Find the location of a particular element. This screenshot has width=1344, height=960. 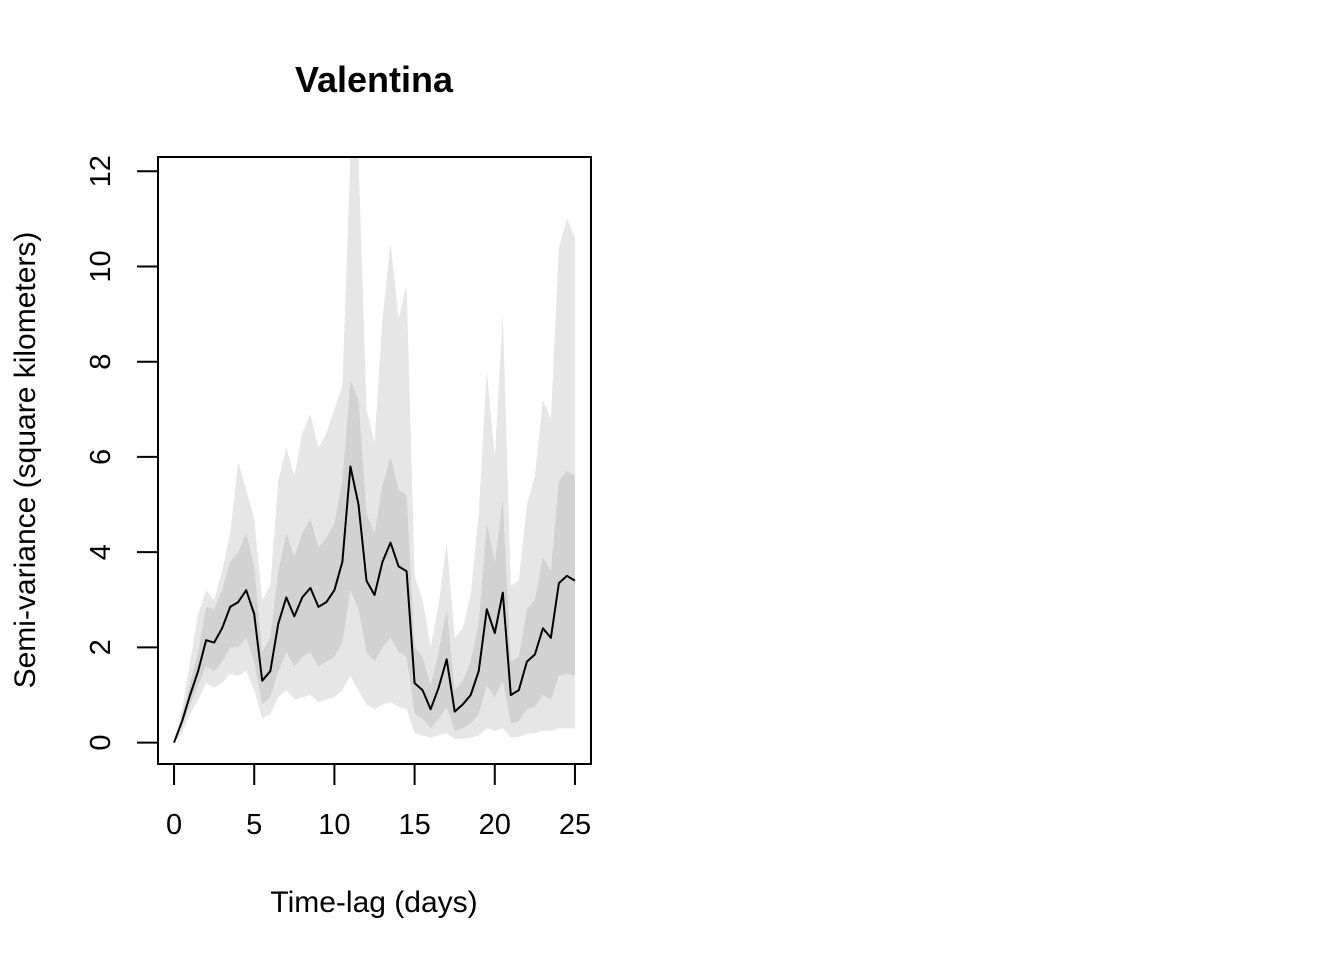

chart-title: Valentina is located at coordinates (374, 79).